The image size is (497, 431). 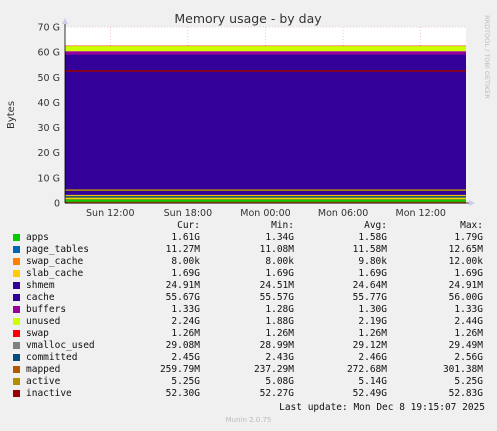 What do you see at coordinates (372, 357) in the screenshot?
I see `avg-value: 2.46G` at bounding box center [372, 357].